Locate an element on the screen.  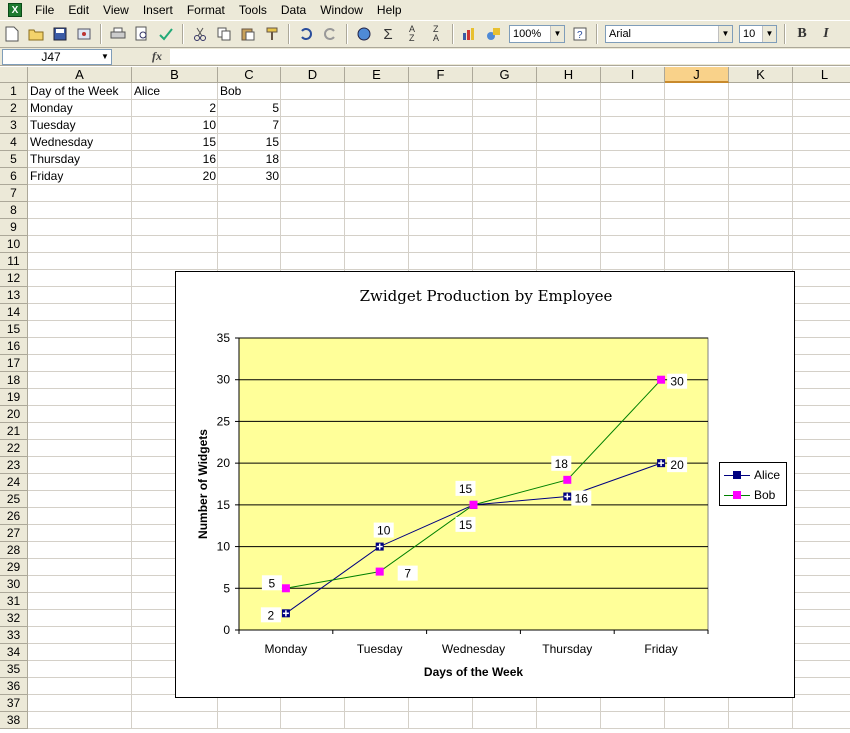
cell-b1: Alice is located at coordinates (147, 91).